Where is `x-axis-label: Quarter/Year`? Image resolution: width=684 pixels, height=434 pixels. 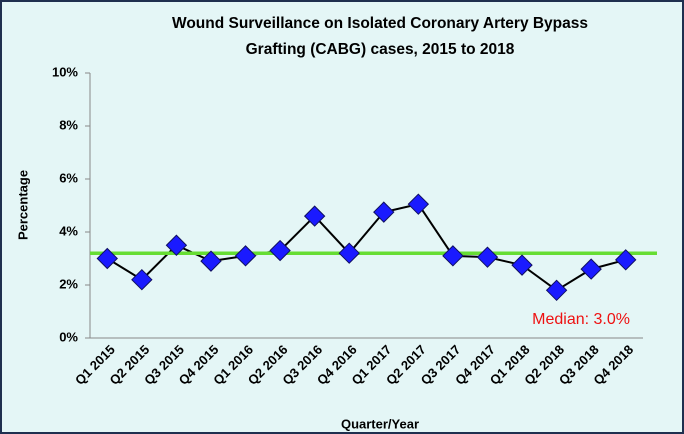 x-axis-label: Quarter/Year is located at coordinates (380, 423).